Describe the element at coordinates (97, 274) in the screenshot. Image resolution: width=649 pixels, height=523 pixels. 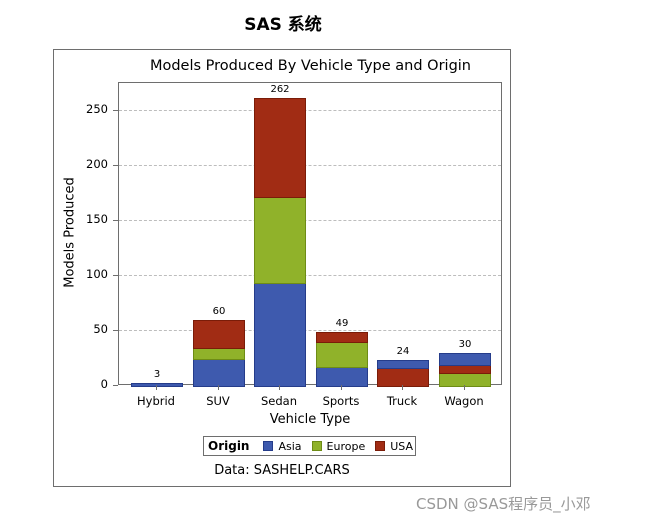
I see `y-tick-label: 100` at that location.